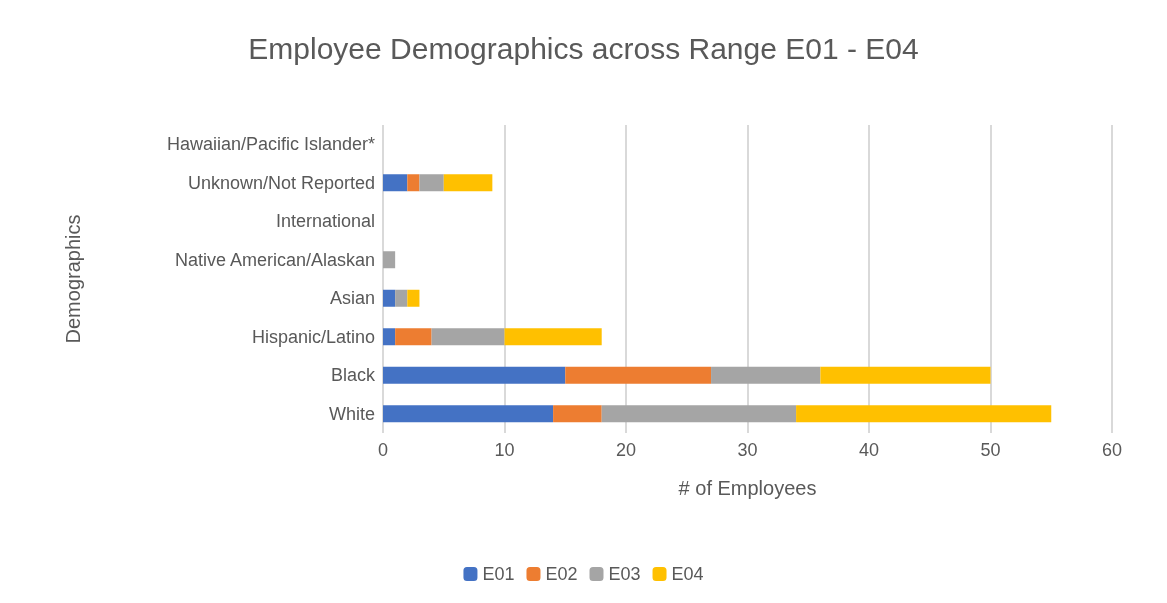 The image size is (1167, 603). What do you see at coordinates (313, 336) in the screenshot?
I see `y-tick-label: Hispanic/Latino` at bounding box center [313, 336].